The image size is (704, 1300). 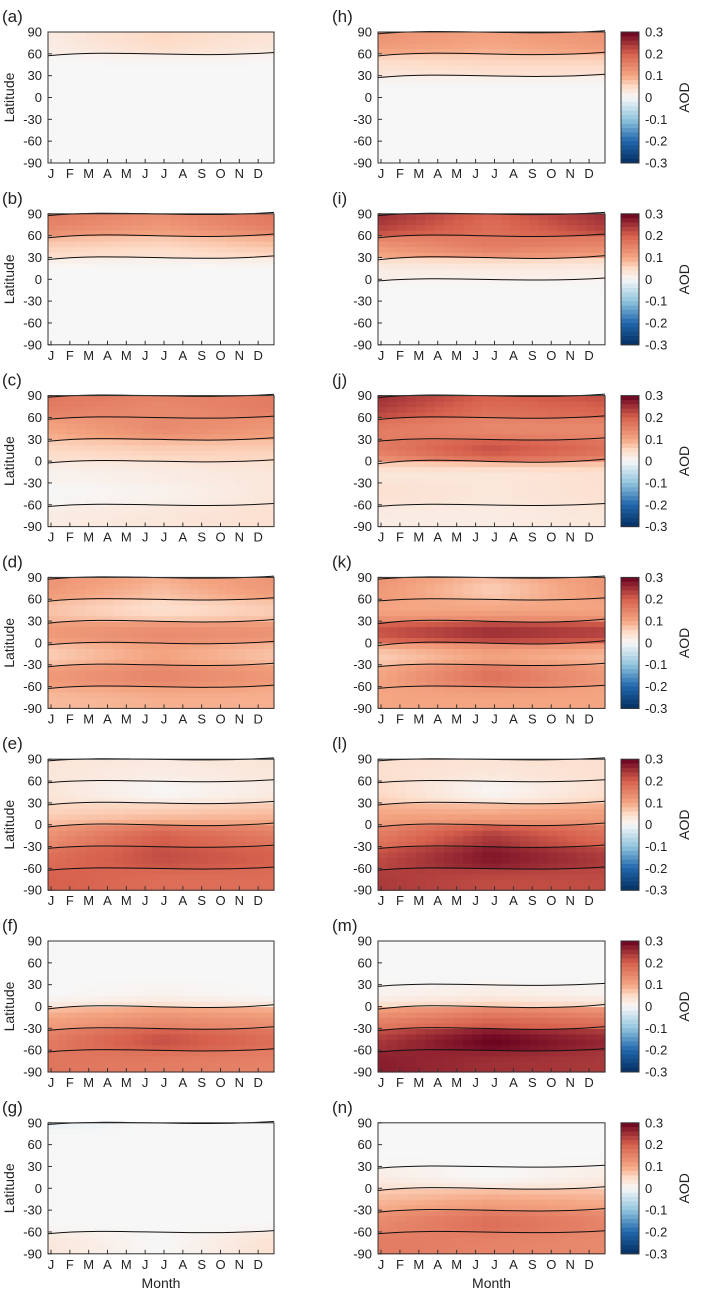 I want to click on x-tick-label: A, so click(x=107, y=355).